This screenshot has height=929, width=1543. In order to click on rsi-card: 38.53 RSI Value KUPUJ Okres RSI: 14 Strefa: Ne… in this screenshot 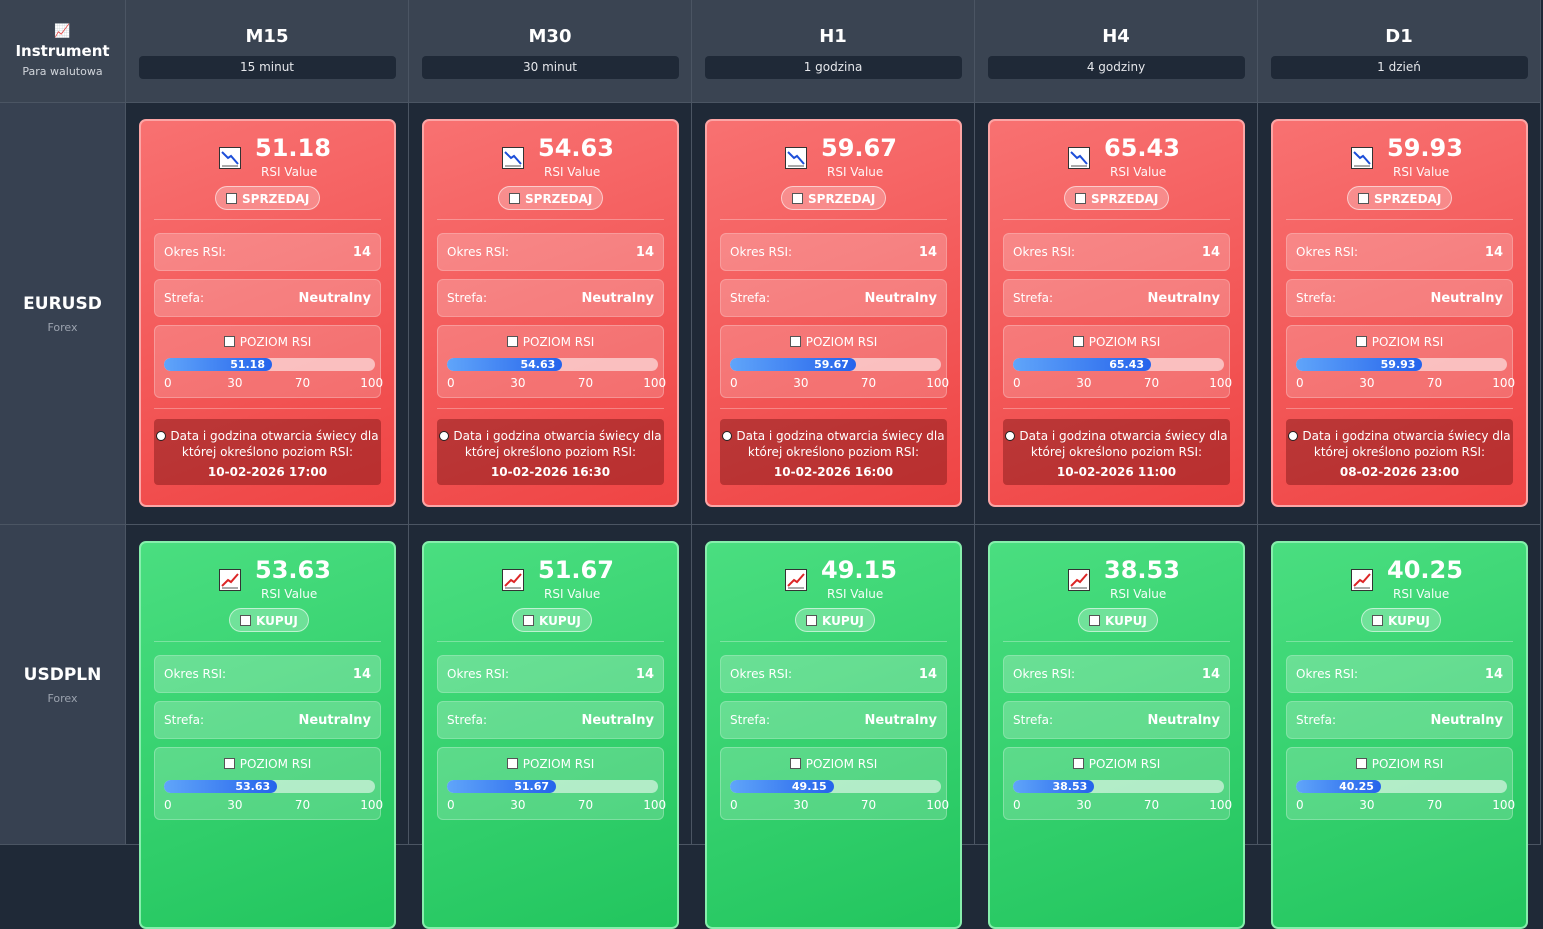, I will do `click(1116, 735)`.